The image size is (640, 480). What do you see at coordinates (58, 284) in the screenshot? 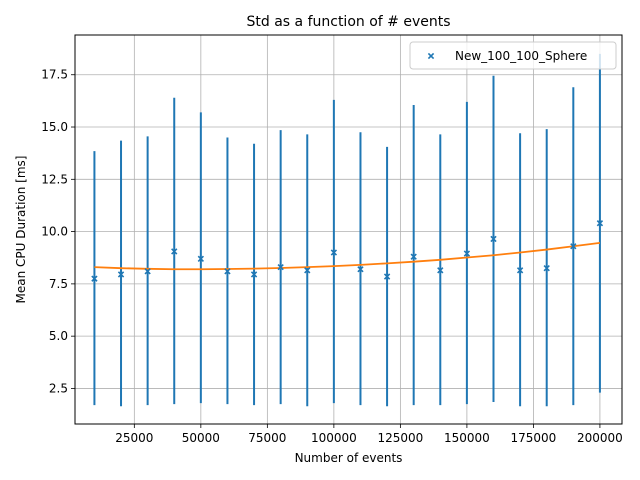
I see `y-tick-label: 7.5` at bounding box center [58, 284].